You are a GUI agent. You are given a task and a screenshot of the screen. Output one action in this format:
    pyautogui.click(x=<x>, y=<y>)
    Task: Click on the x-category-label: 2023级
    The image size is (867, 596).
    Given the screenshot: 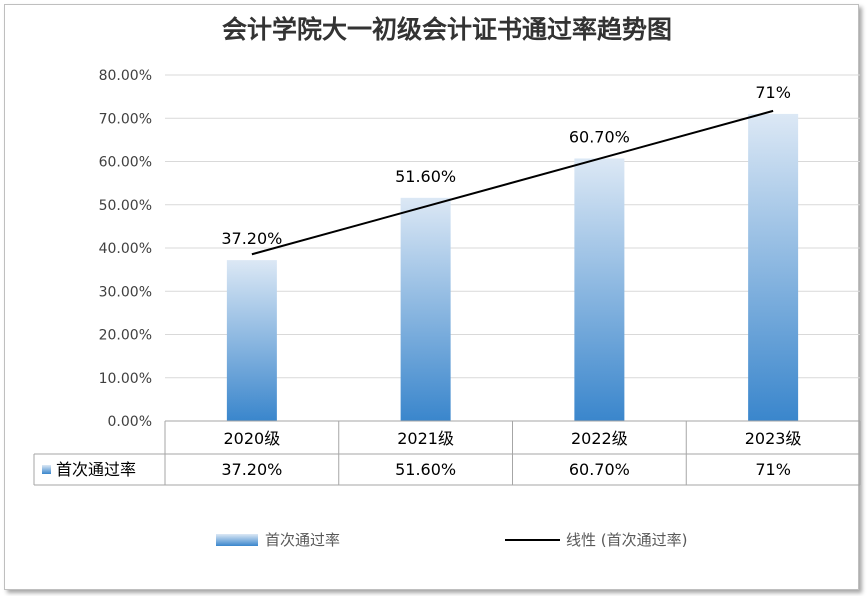 What is the action you would take?
    pyautogui.click(x=773, y=438)
    